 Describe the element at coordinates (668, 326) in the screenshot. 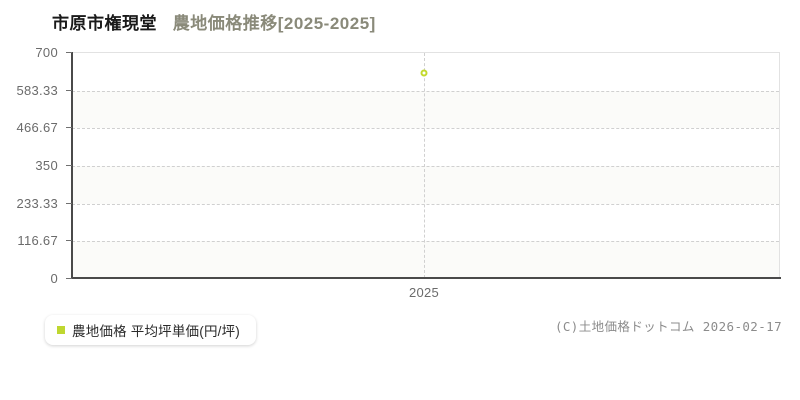

I see `copyright-credit: (C)土地価格ドットコム 2026-02-17` at that location.